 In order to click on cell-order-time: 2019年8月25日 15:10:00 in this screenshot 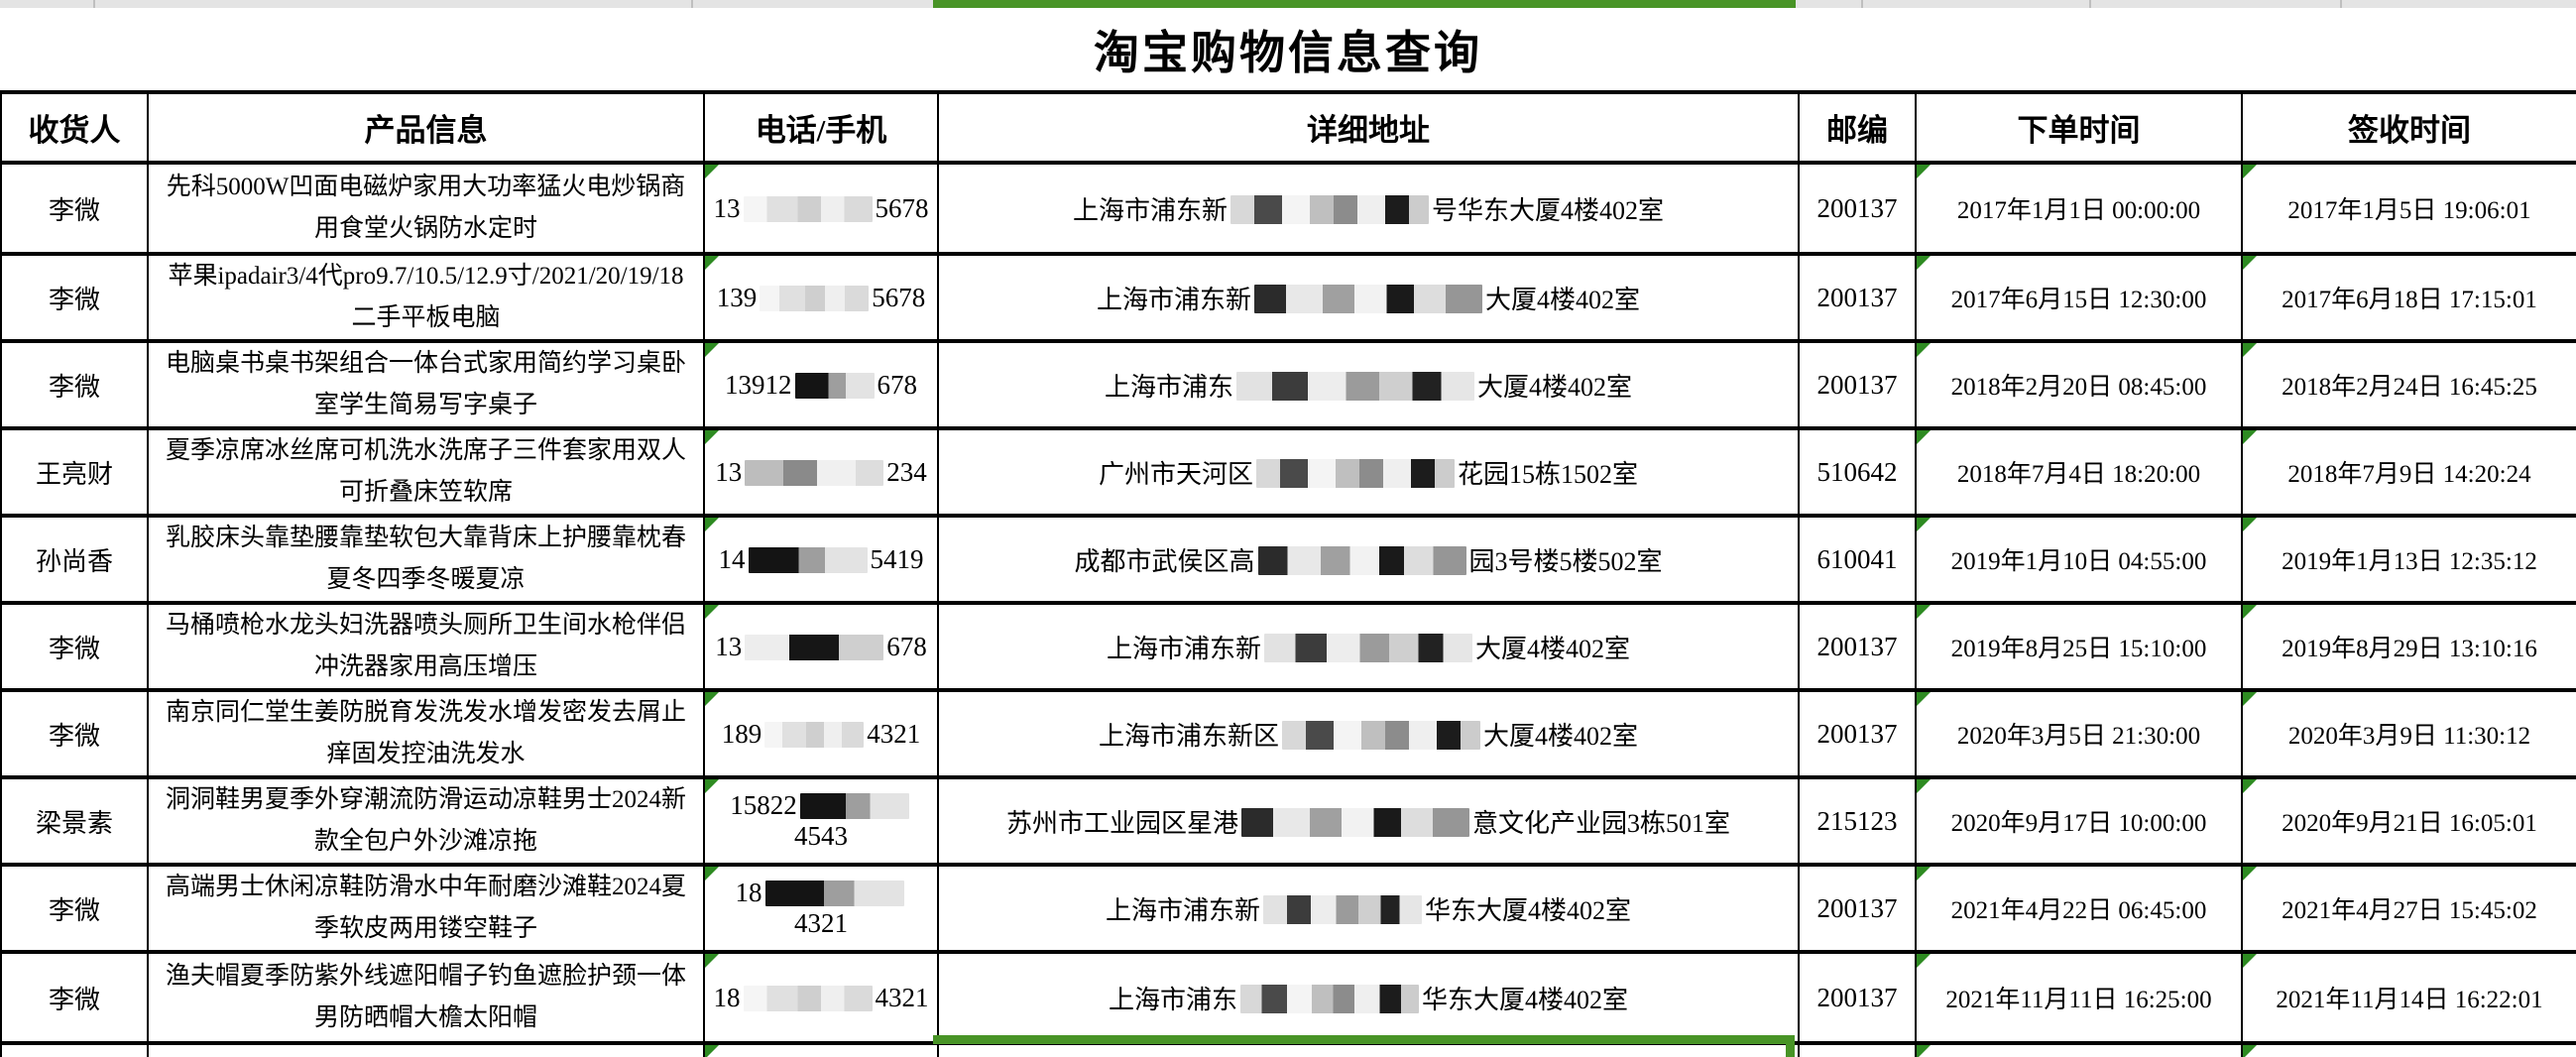, I will do `click(2079, 646)`.